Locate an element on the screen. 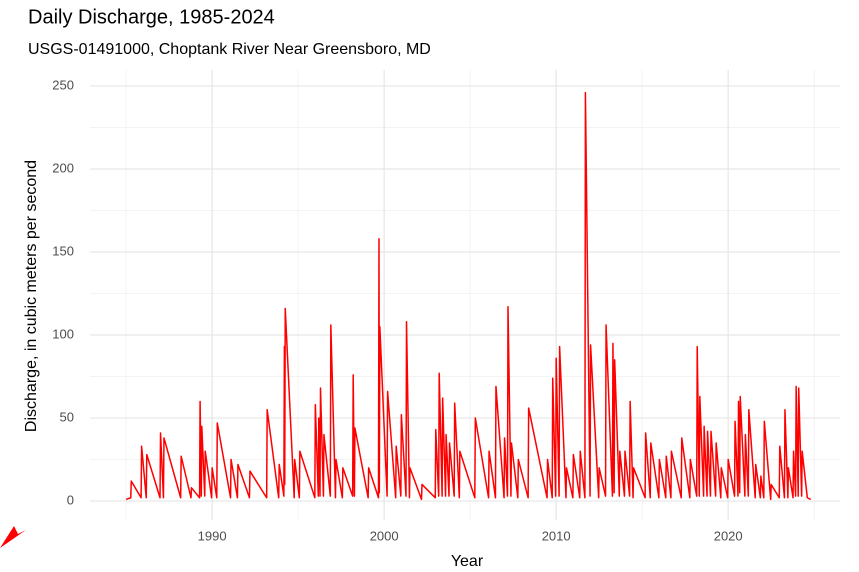  x-tick-label: 2010 is located at coordinates (556, 535).